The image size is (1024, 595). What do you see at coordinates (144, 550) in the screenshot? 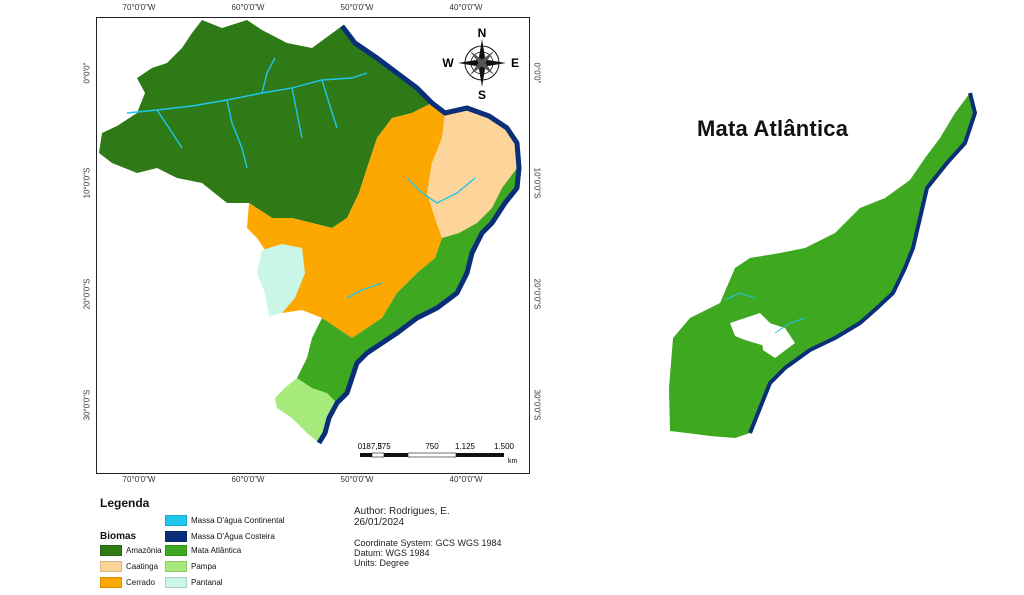
I see `legend-label: Amazônia` at bounding box center [144, 550].